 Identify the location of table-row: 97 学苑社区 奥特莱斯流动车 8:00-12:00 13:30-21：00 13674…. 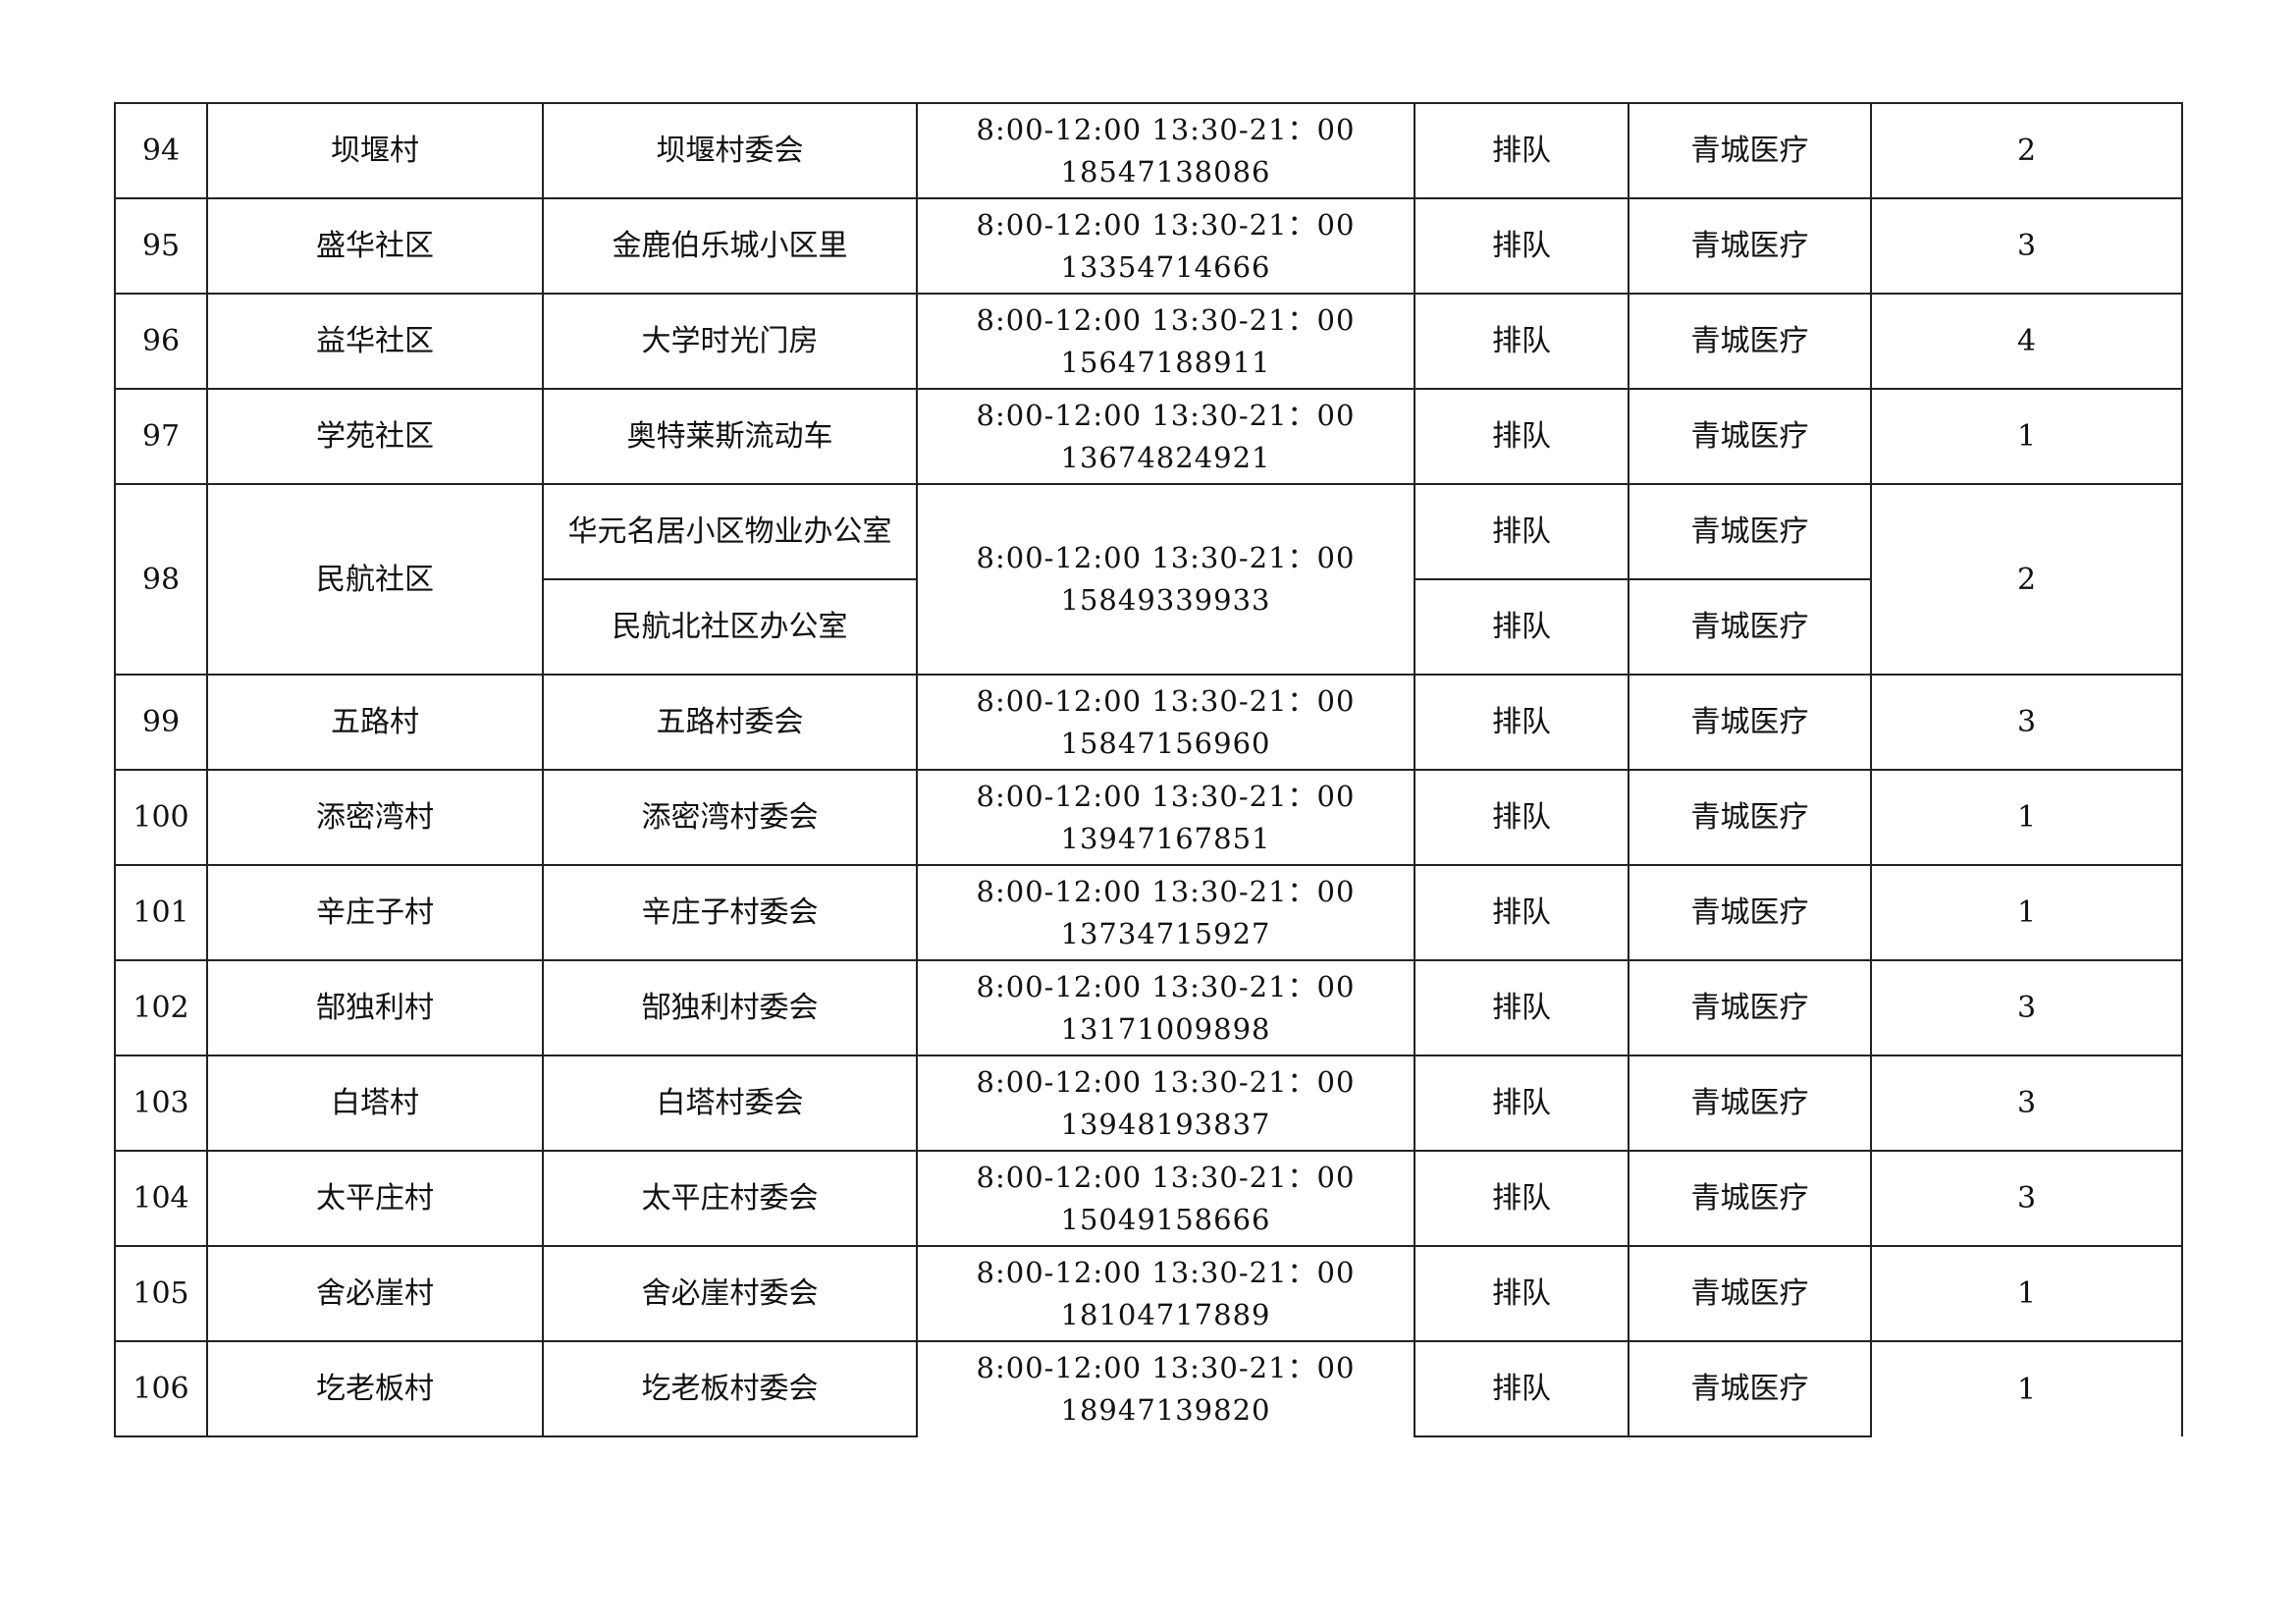
(1148, 436).